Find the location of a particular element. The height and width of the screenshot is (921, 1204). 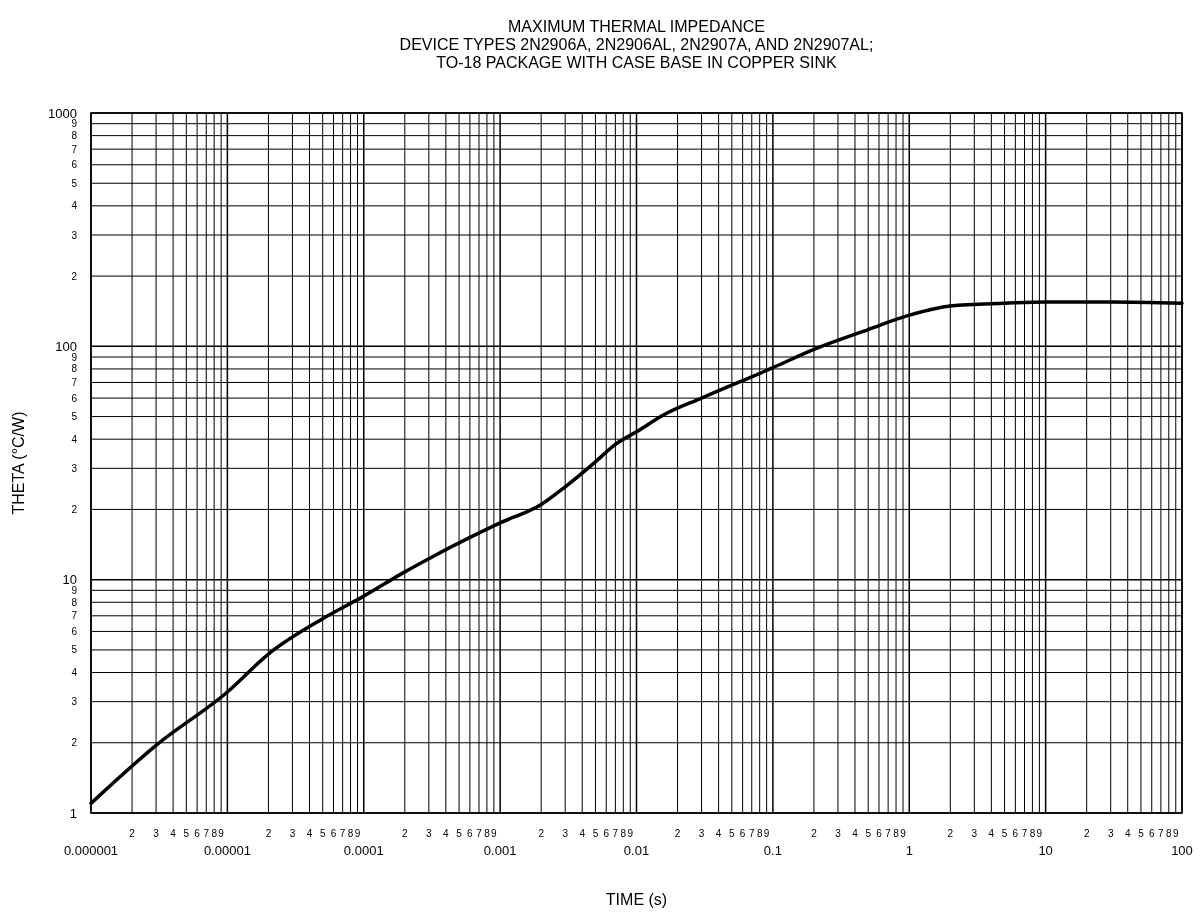

x-tick-label: 0.0001 is located at coordinates (363, 850).